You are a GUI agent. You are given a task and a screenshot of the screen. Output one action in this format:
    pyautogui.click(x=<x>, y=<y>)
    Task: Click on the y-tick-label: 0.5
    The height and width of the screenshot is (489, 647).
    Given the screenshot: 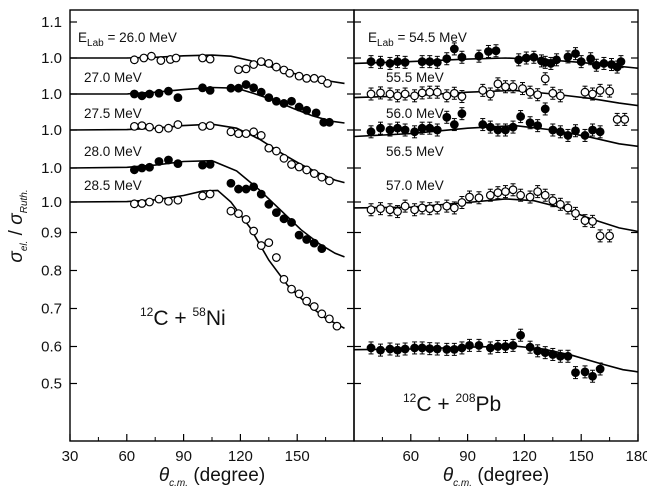 What is the action you would take?
    pyautogui.click(x=51, y=384)
    